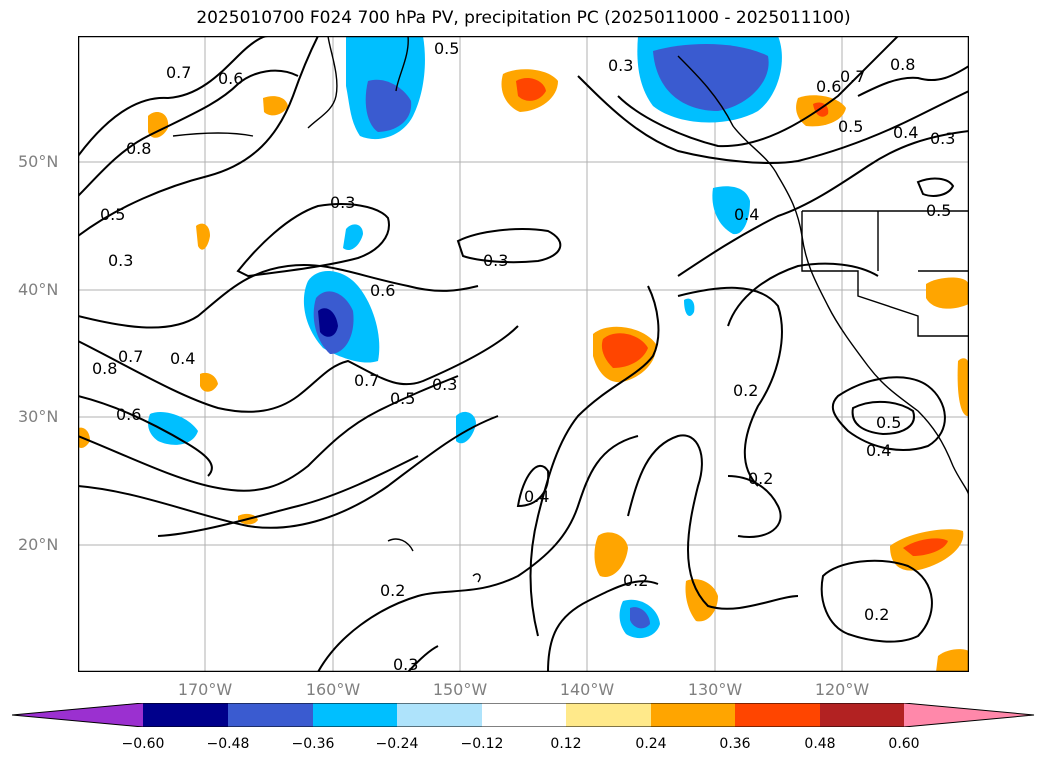  I want to click on colorbar-tick: 0.60, so click(904, 744).